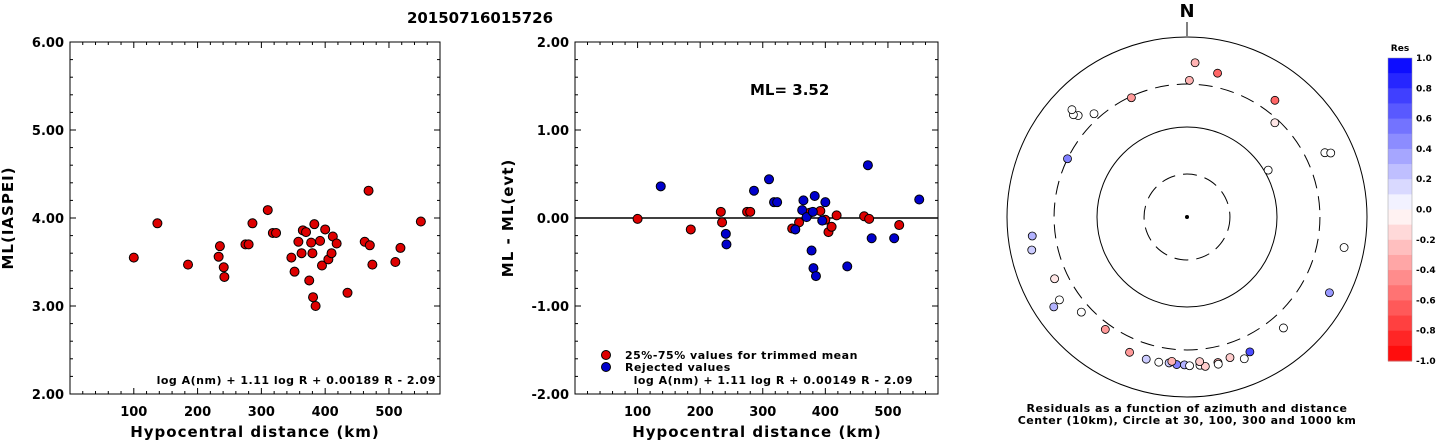  I want to click on polar-ring-30km, so click(1187, 217).